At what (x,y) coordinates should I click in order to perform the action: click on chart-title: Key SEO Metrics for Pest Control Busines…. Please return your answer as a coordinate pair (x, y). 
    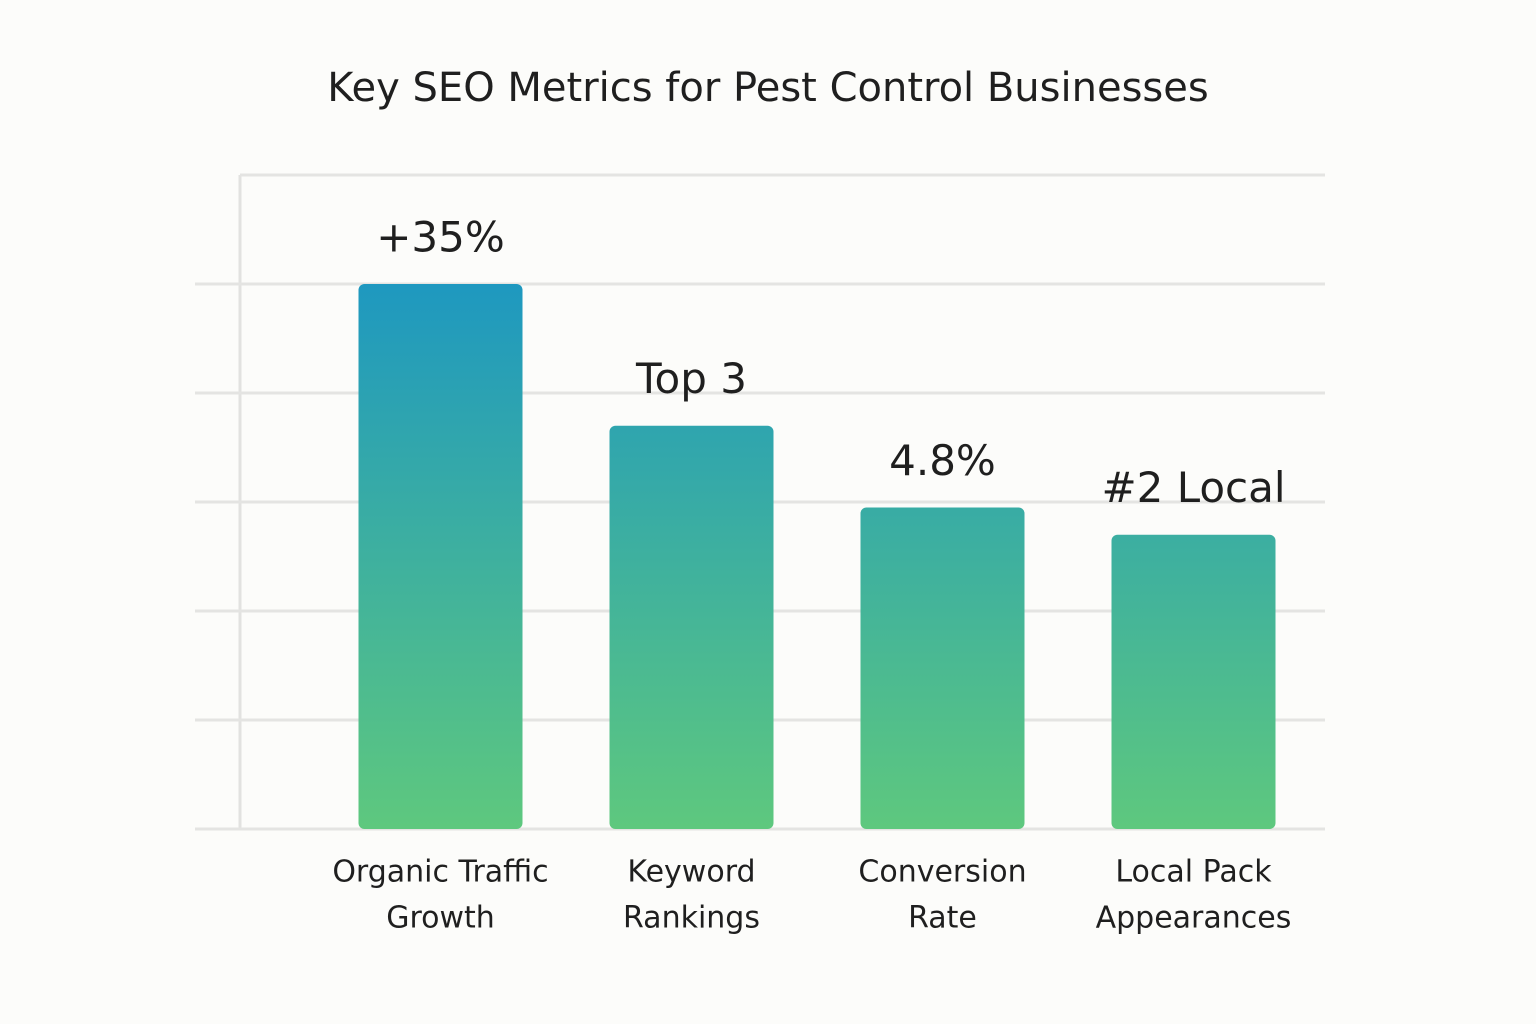
    Looking at the image, I should click on (767, 88).